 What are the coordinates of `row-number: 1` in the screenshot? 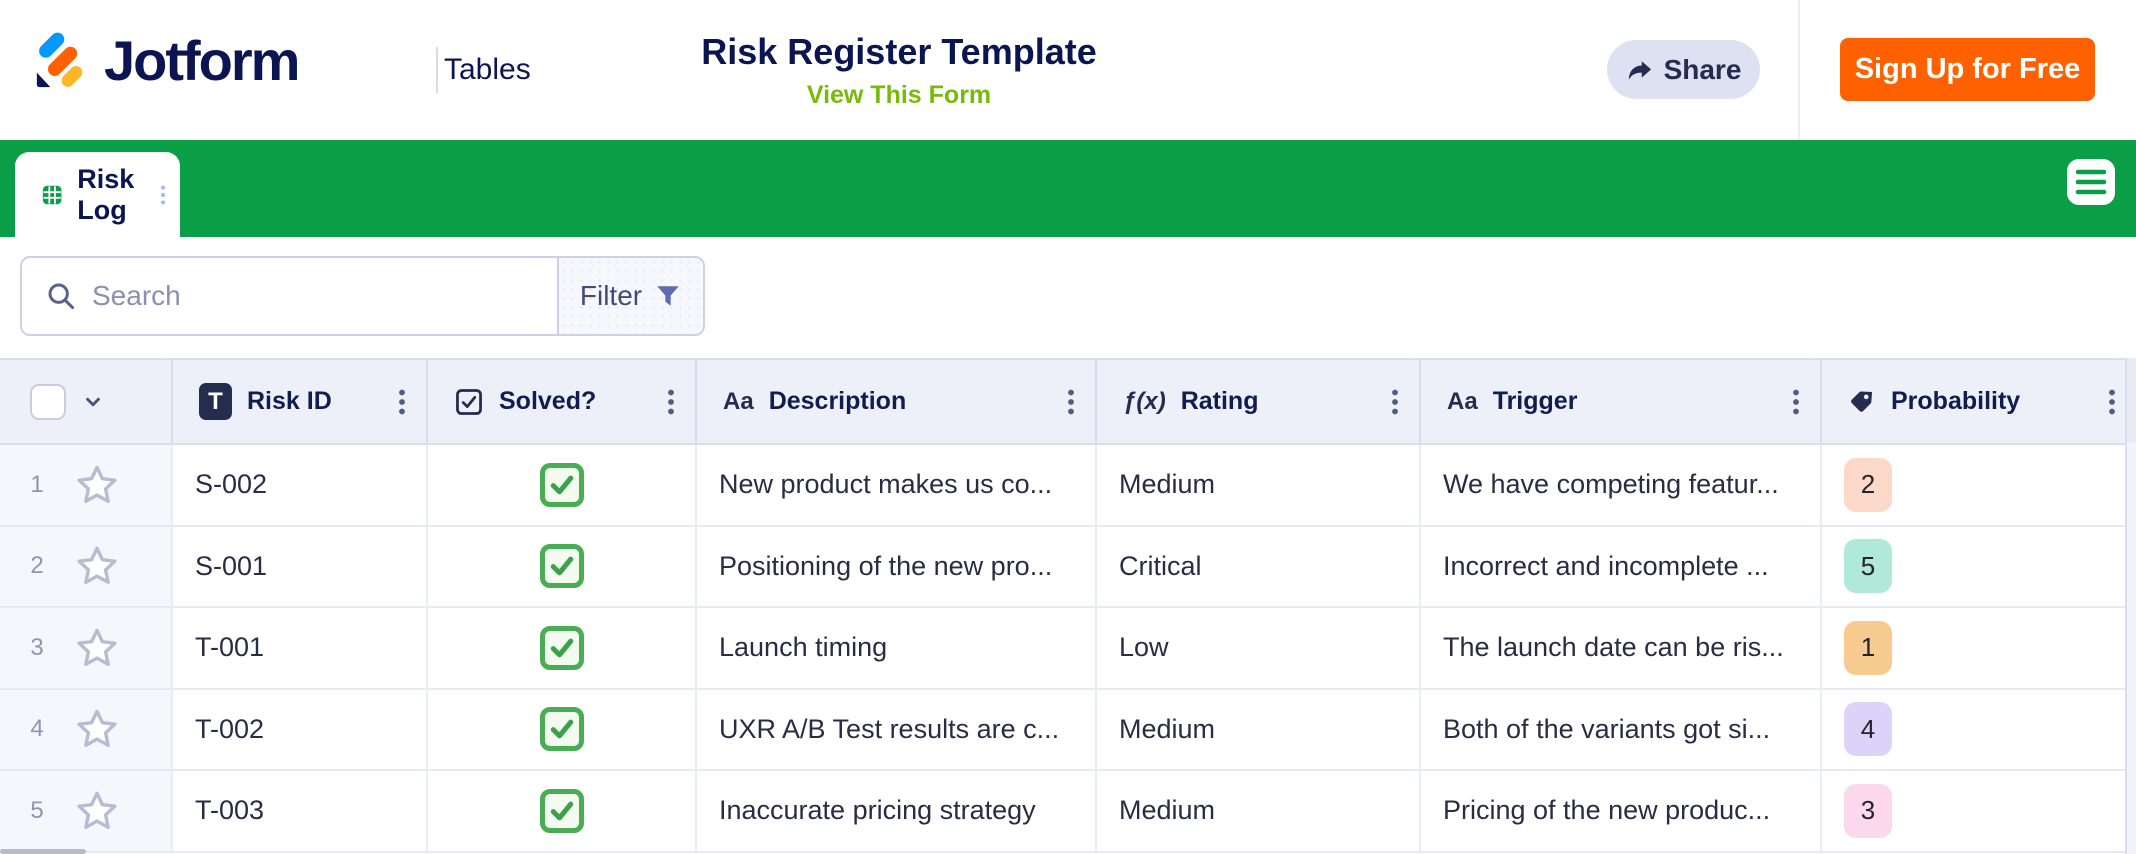 It's located at (37, 484).